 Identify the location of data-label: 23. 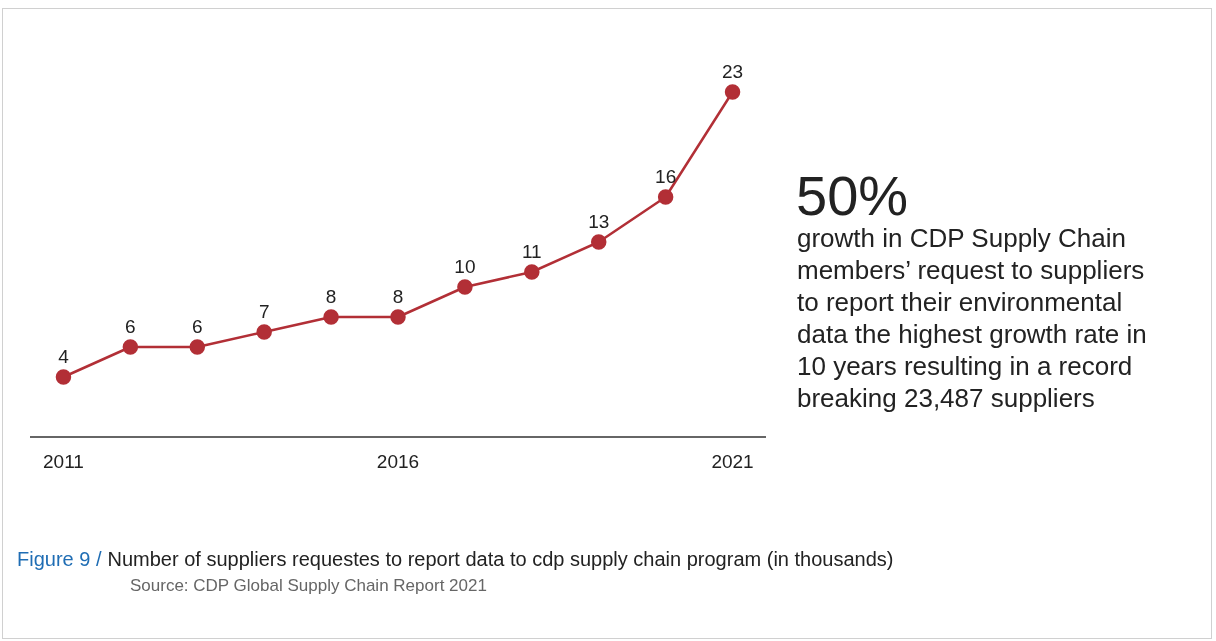
(732, 71).